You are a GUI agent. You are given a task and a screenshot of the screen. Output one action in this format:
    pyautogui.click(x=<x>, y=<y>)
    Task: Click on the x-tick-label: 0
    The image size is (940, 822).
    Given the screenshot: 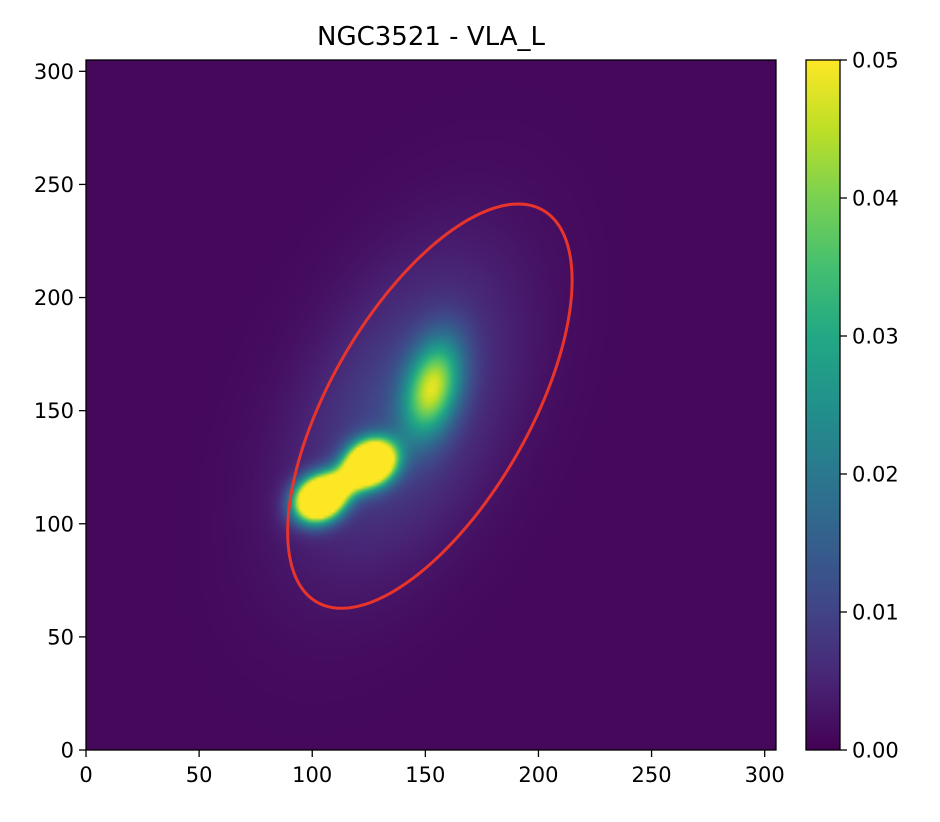 What is the action you would take?
    pyautogui.click(x=85, y=775)
    